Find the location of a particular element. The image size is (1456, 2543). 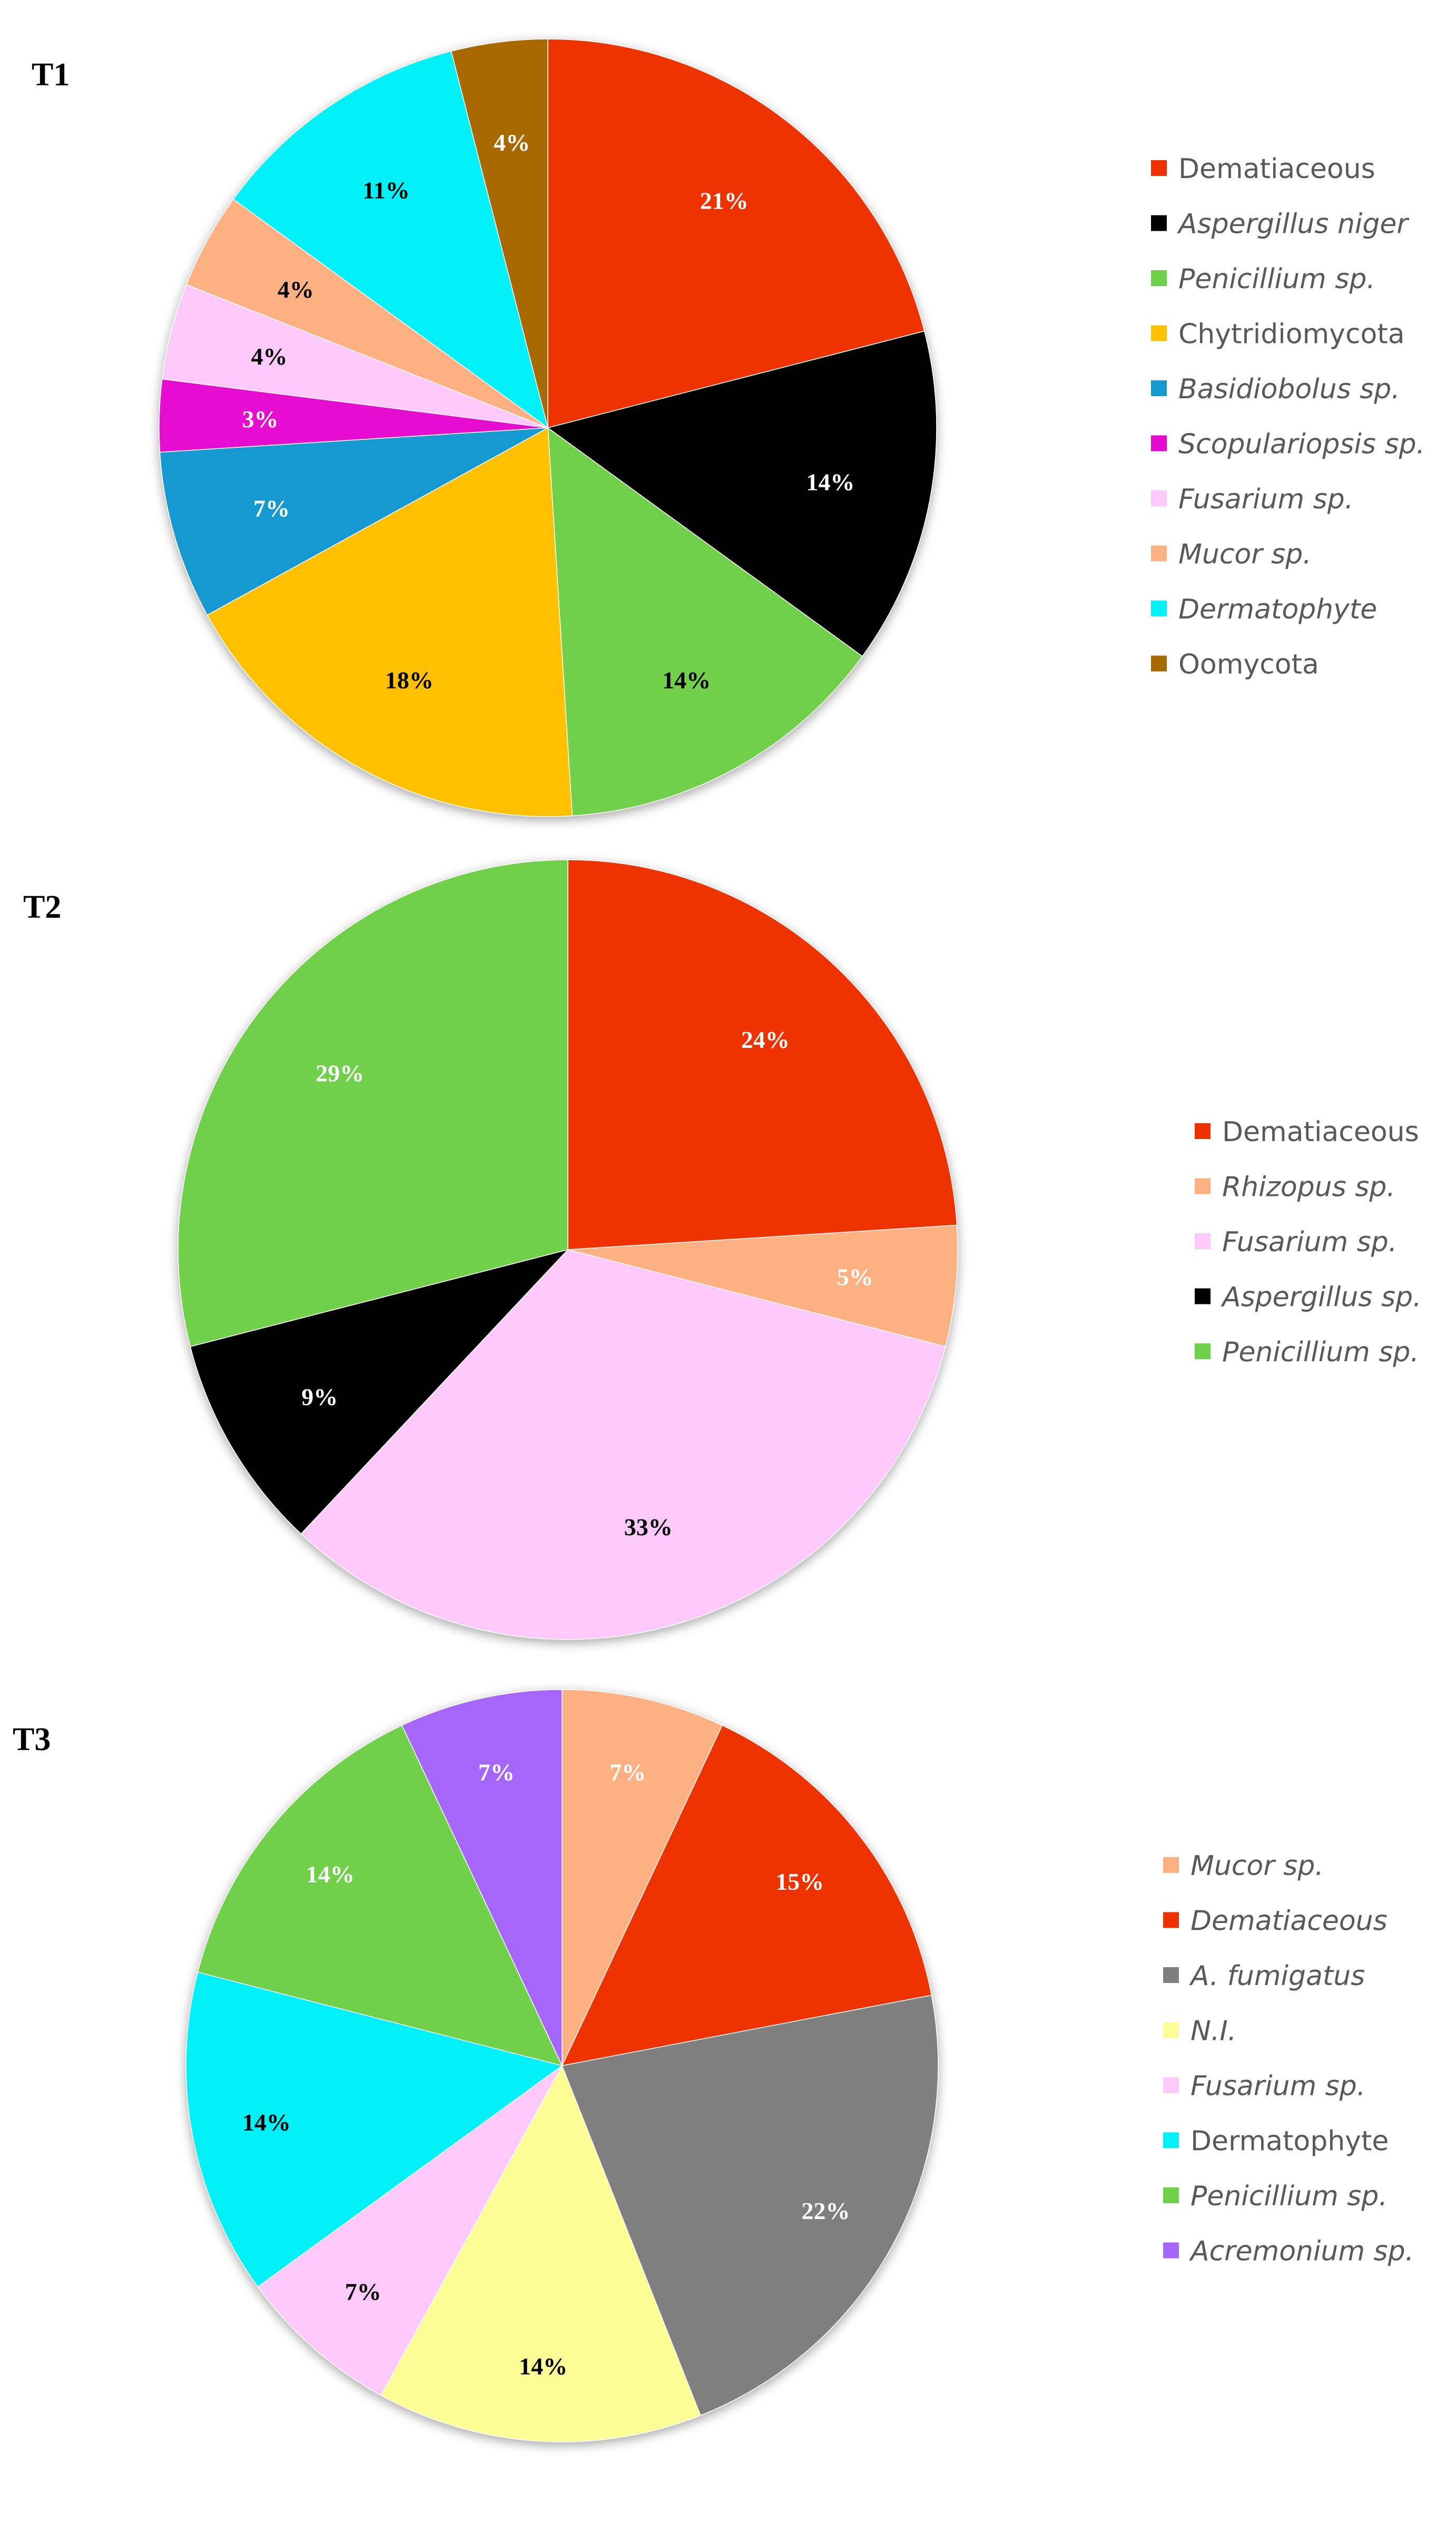

legend-label: A. fumigatus is located at coordinates (1277, 1976).